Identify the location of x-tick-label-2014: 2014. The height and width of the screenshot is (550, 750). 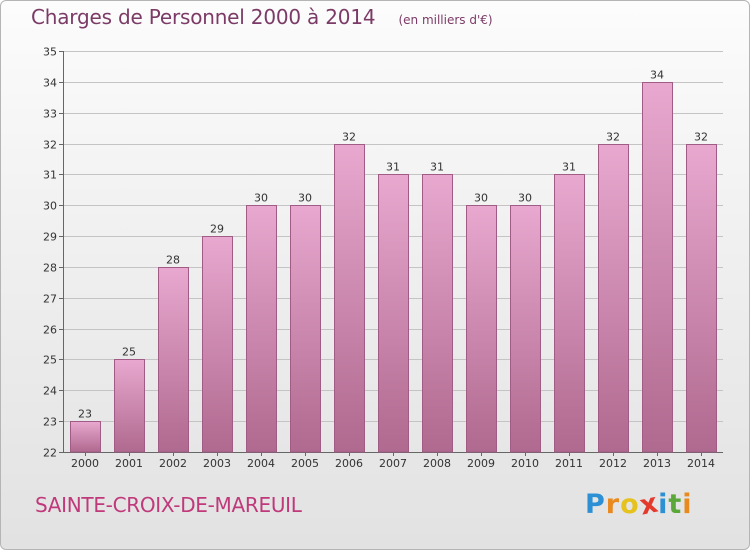
(701, 463).